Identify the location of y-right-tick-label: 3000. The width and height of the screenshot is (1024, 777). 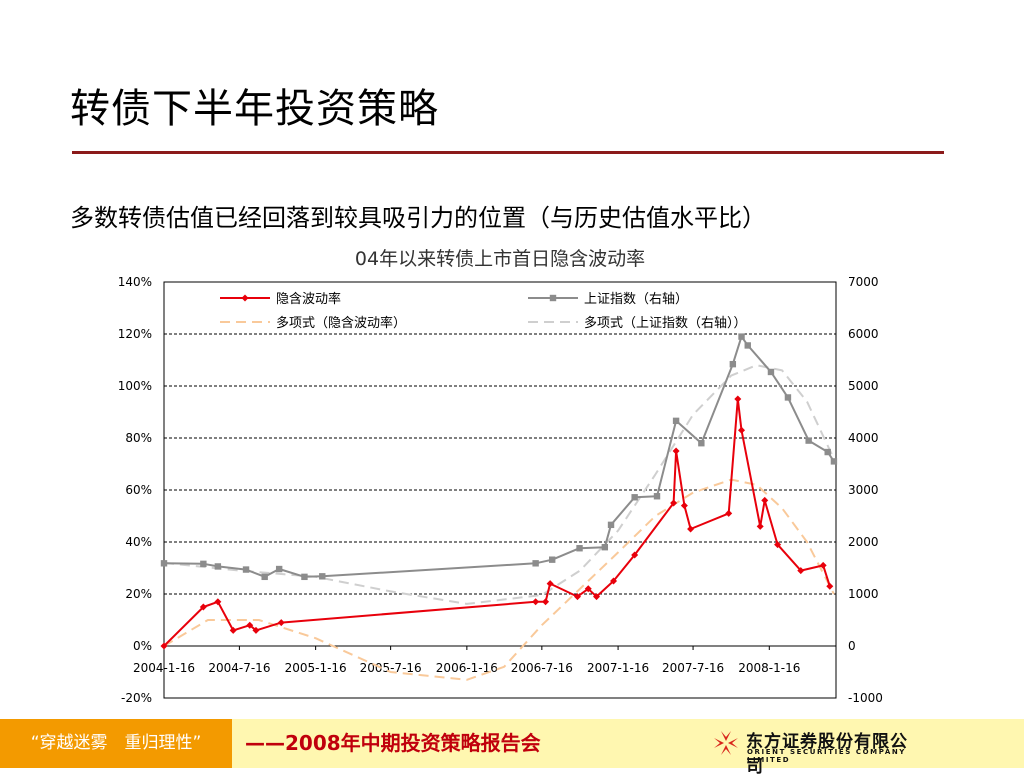
(863, 490).